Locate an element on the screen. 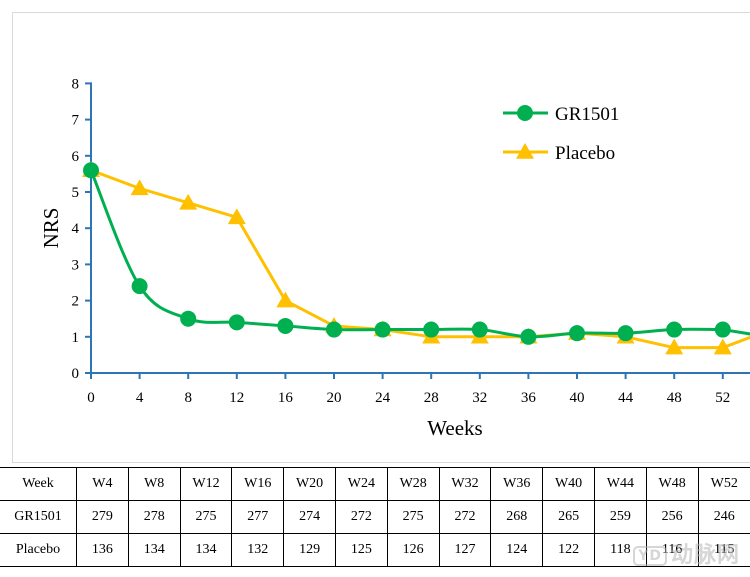 This screenshot has width=750, height=577. legend-marker-gr1501 is located at coordinates (525, 113).